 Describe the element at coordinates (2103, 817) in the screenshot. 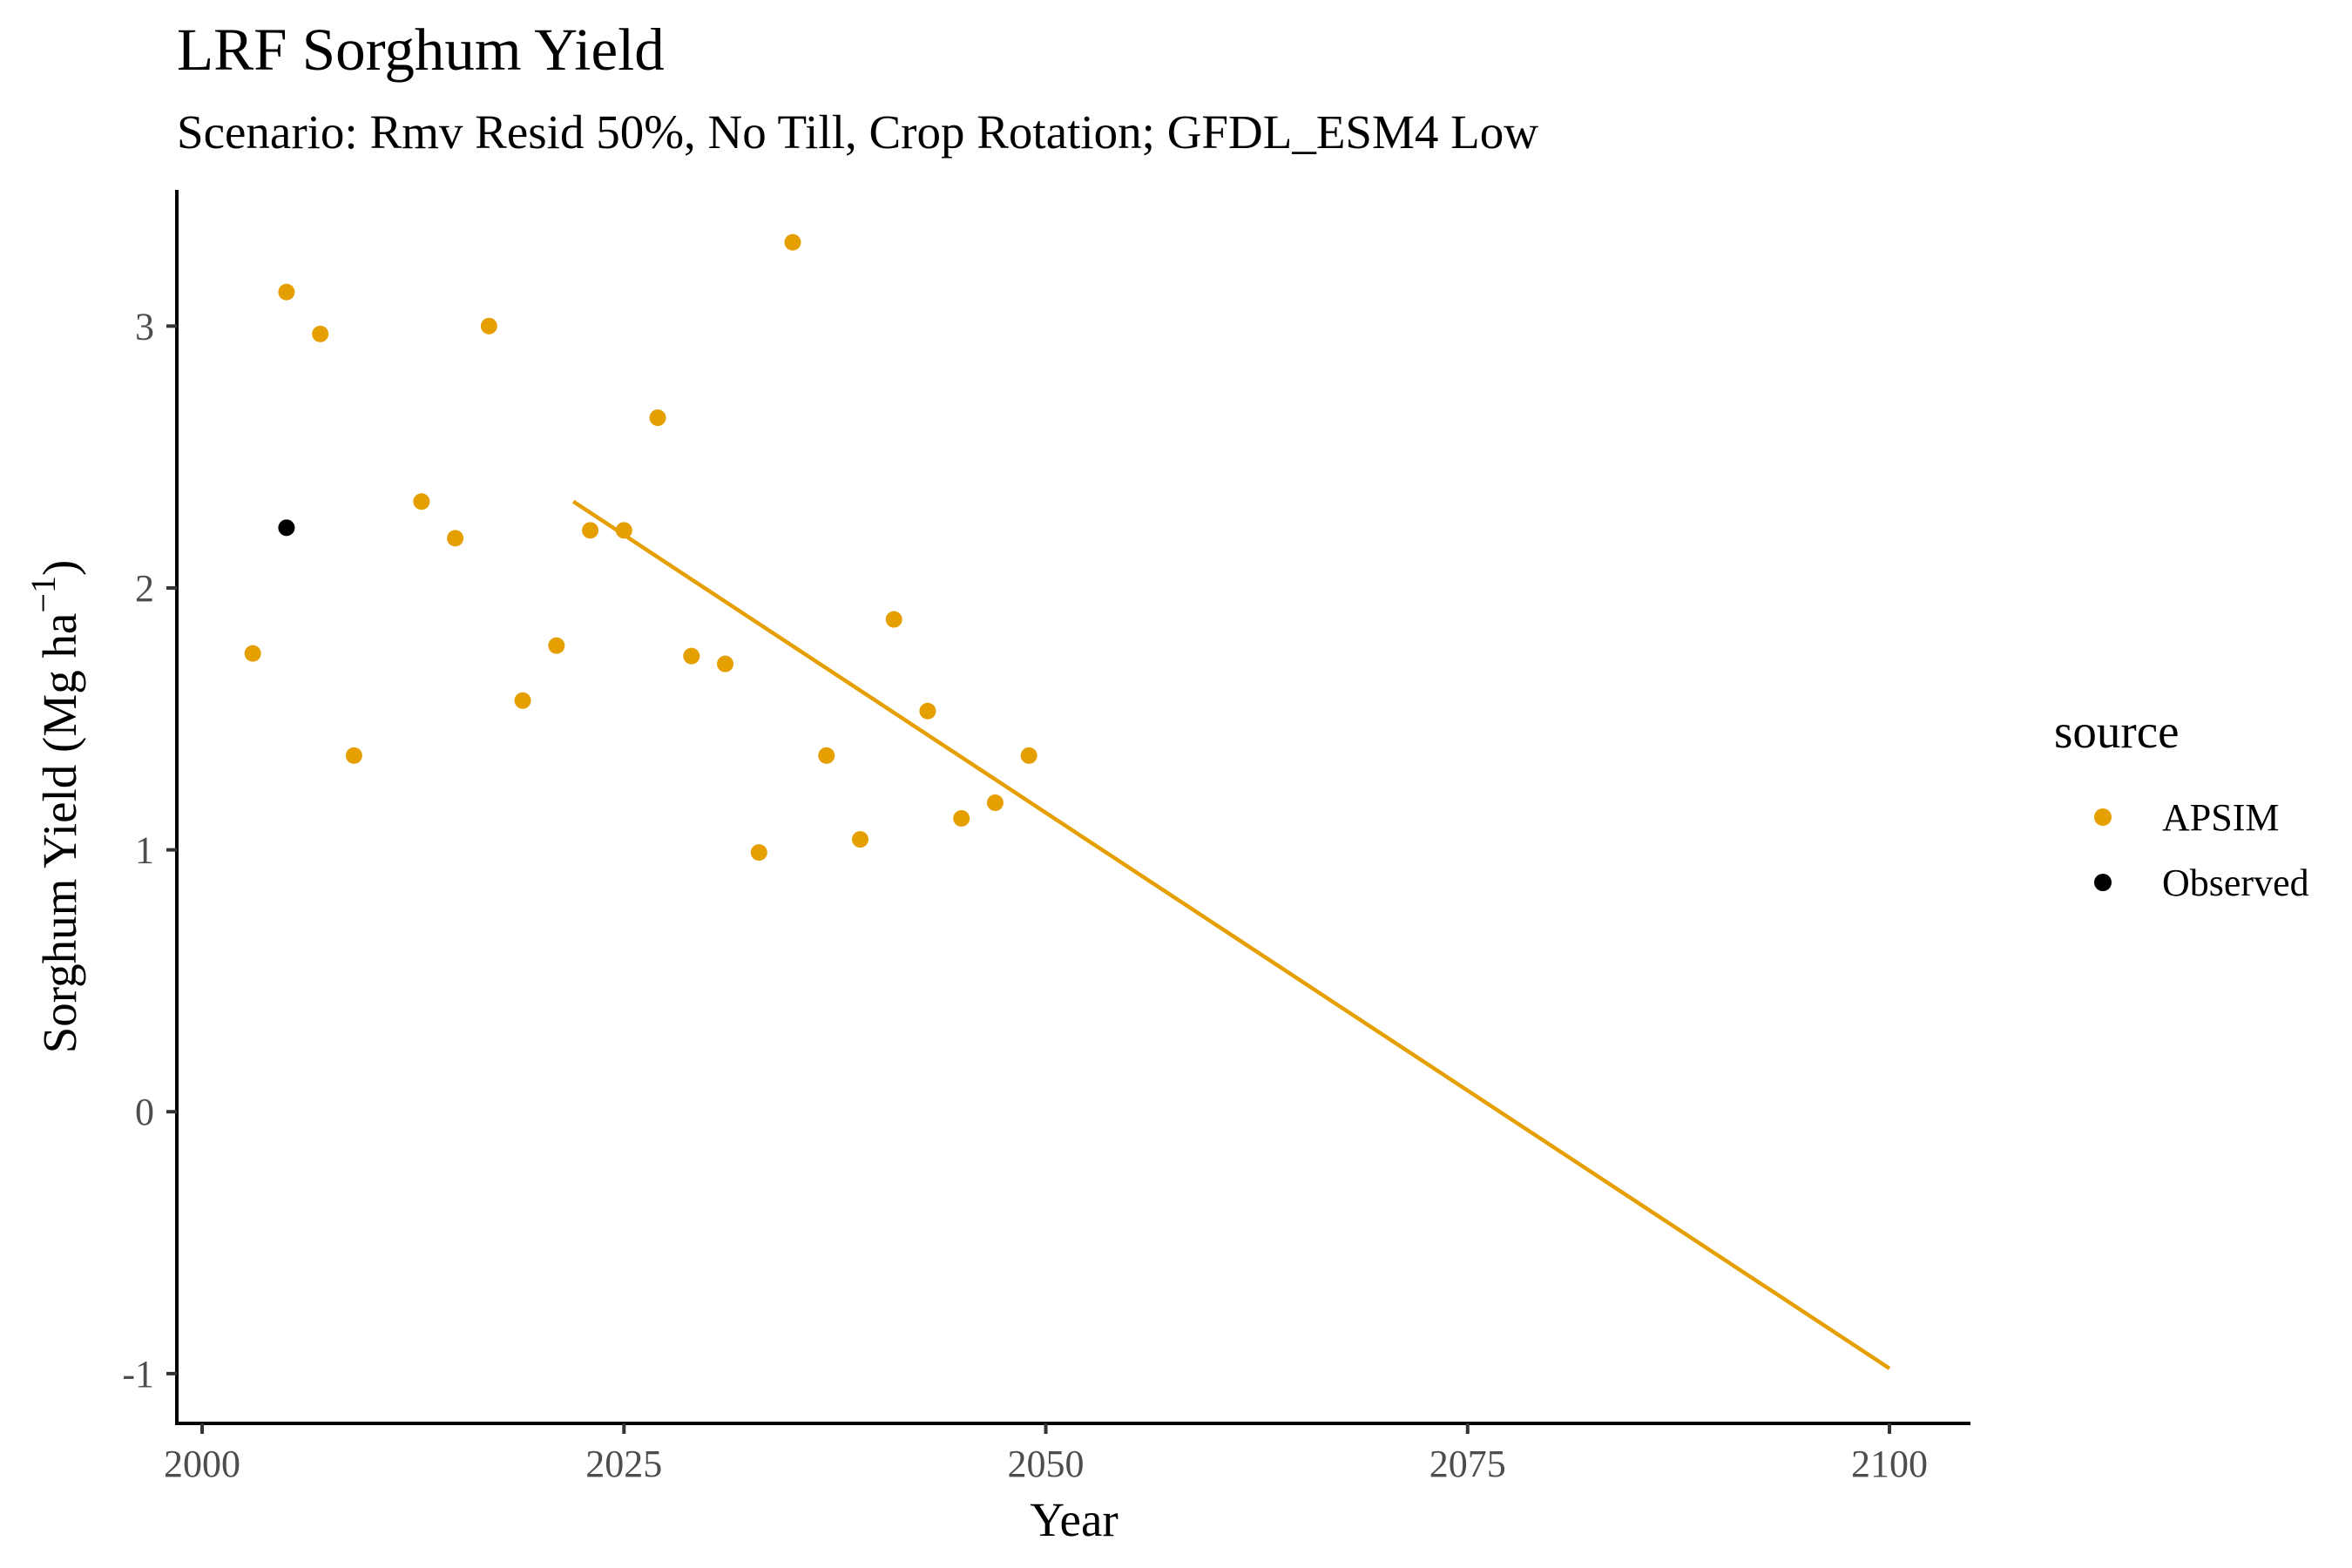

I see `legend-key-apsim` at that location.